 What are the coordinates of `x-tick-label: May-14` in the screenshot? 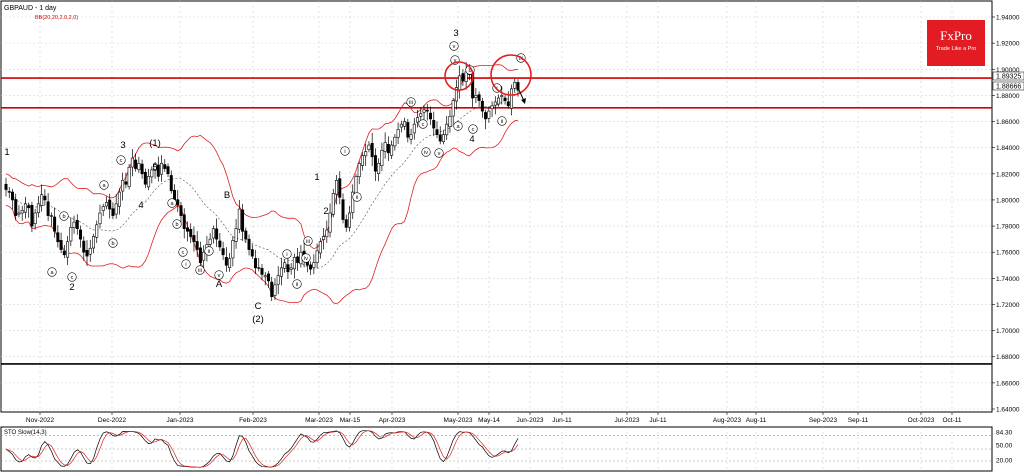 It's located at (489, 420).